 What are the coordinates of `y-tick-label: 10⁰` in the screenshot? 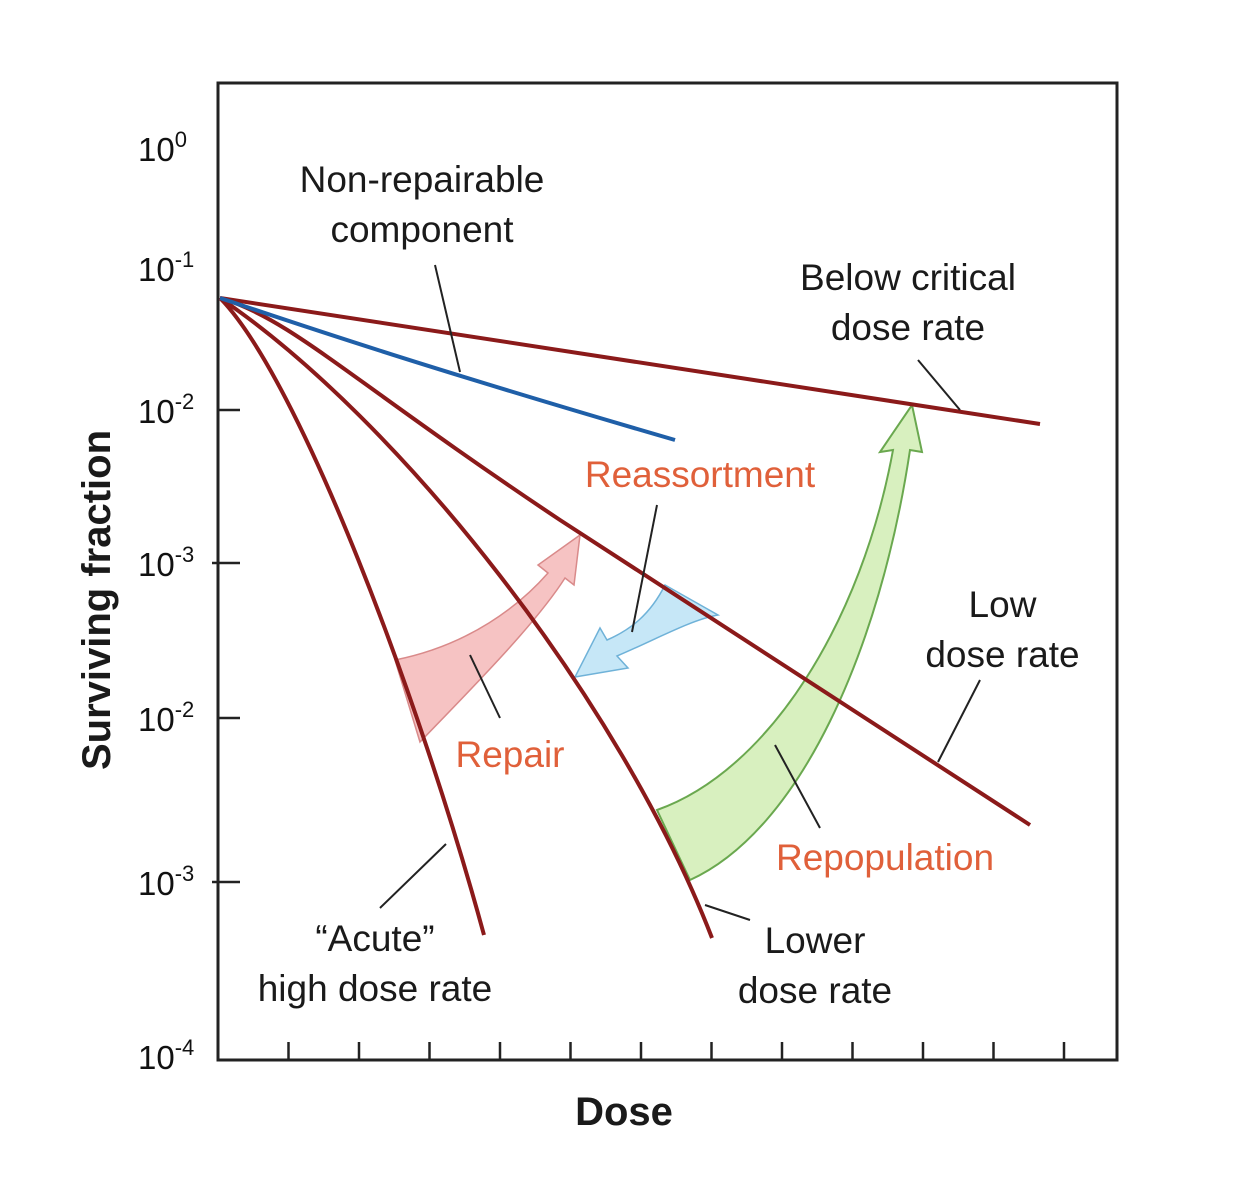 It's located at (162, 148).